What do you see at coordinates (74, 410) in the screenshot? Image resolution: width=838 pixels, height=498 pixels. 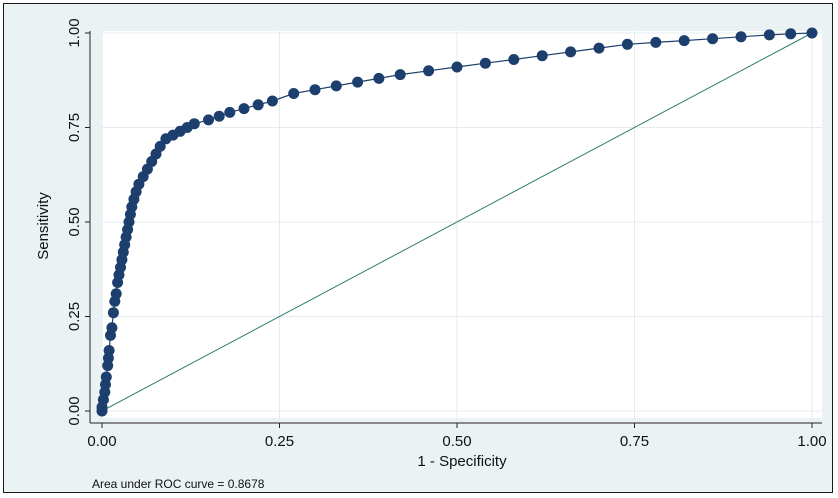 I see `y-tick-label: 0.00` at bounding box center [74, 410].